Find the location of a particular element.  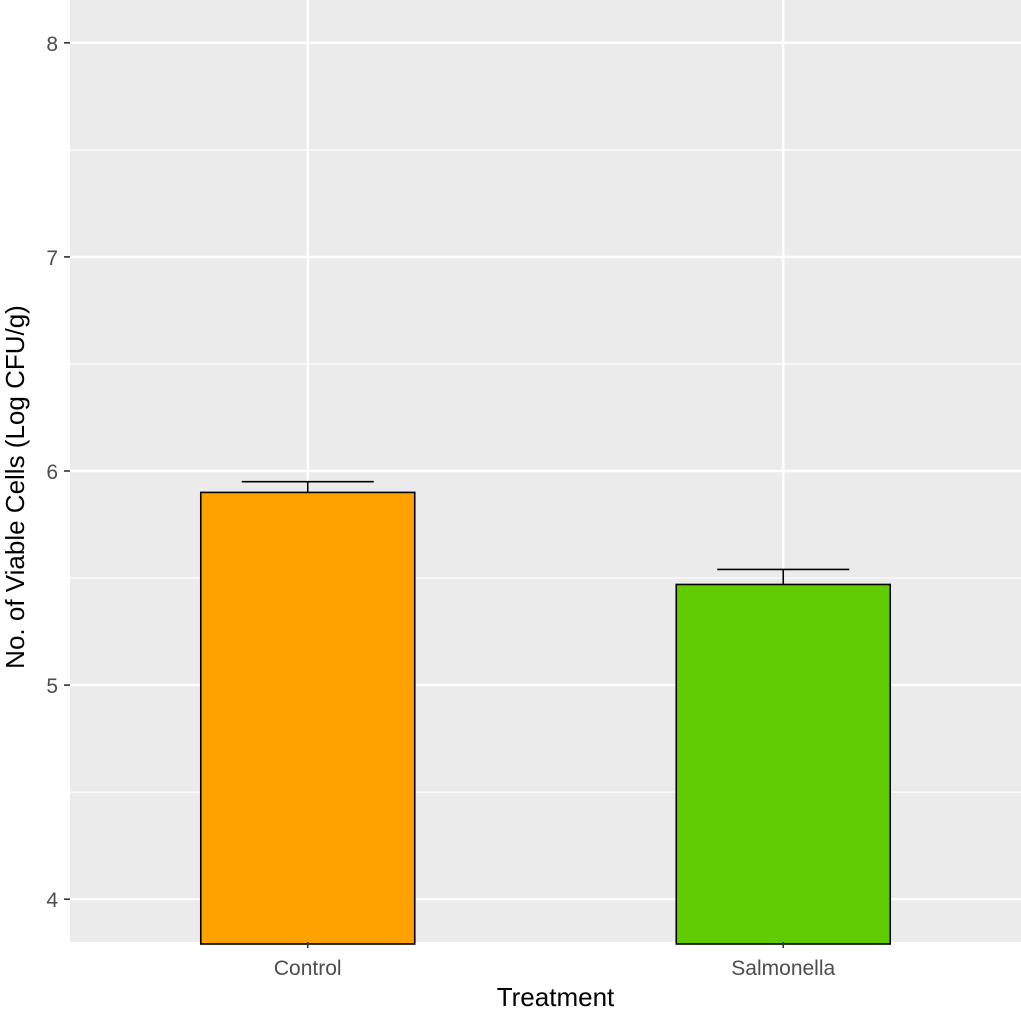

x-axis-title: Treatment is located at coordinates (556, 997).